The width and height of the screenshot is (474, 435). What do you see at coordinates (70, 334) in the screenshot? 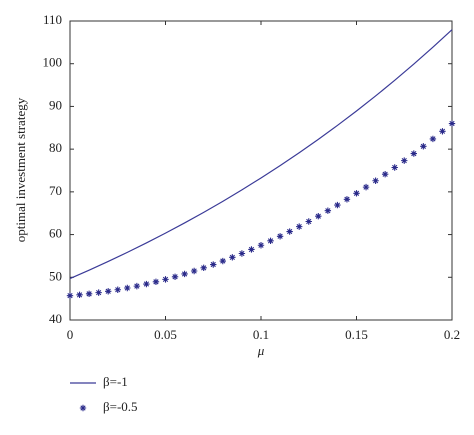
I see `x-tick-label: 0` at bounding box center [70, 334].